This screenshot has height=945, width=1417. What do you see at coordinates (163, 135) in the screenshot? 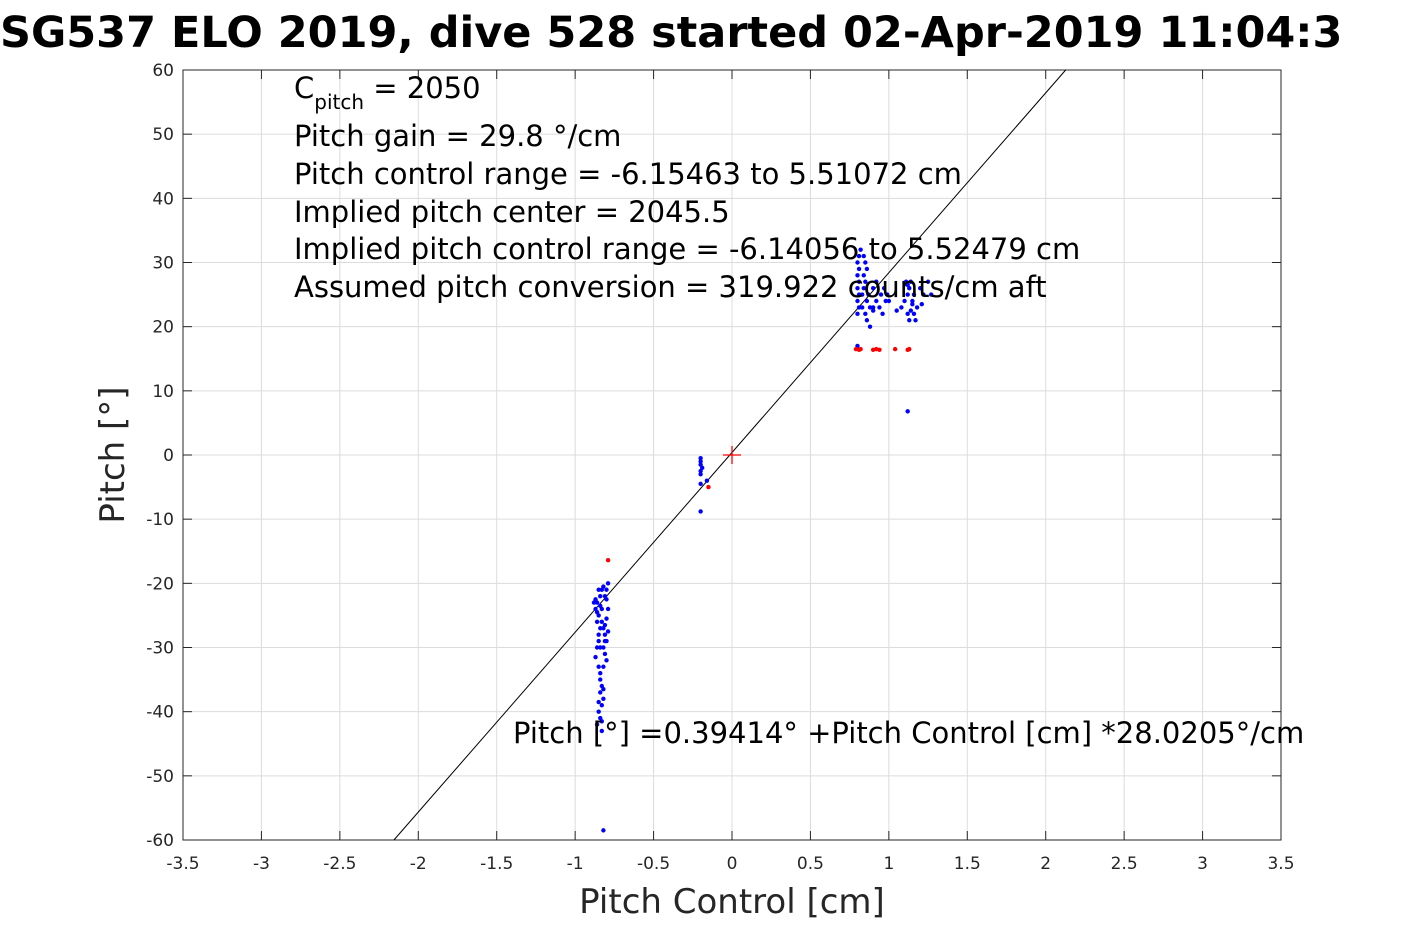
I see `y-tick-label: 50` at bounding box center [163, 135].